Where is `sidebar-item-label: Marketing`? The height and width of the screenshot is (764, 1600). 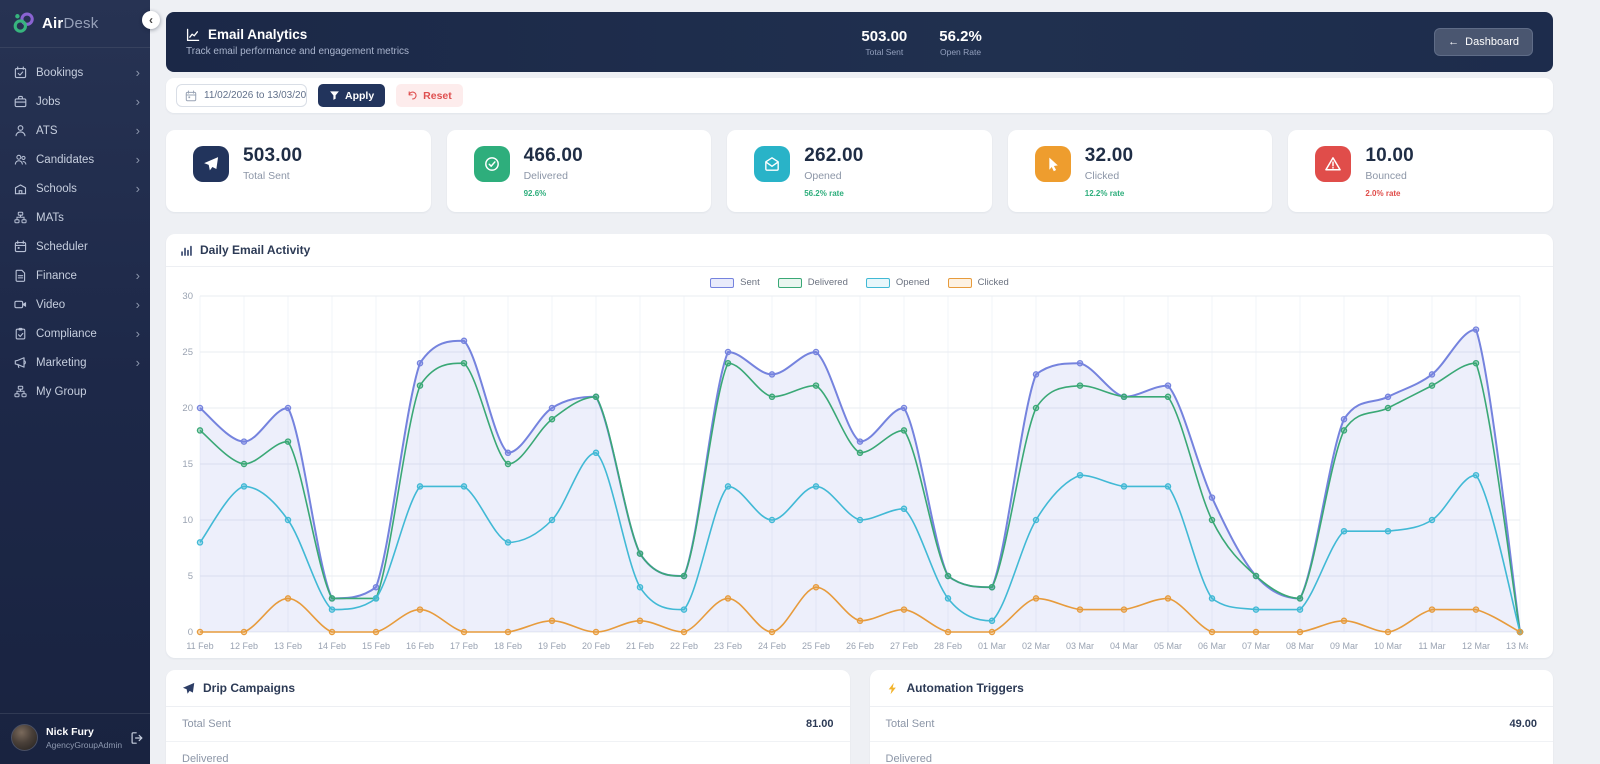 sidebar-item-label: Marketing is located at coordinates (61, 362).